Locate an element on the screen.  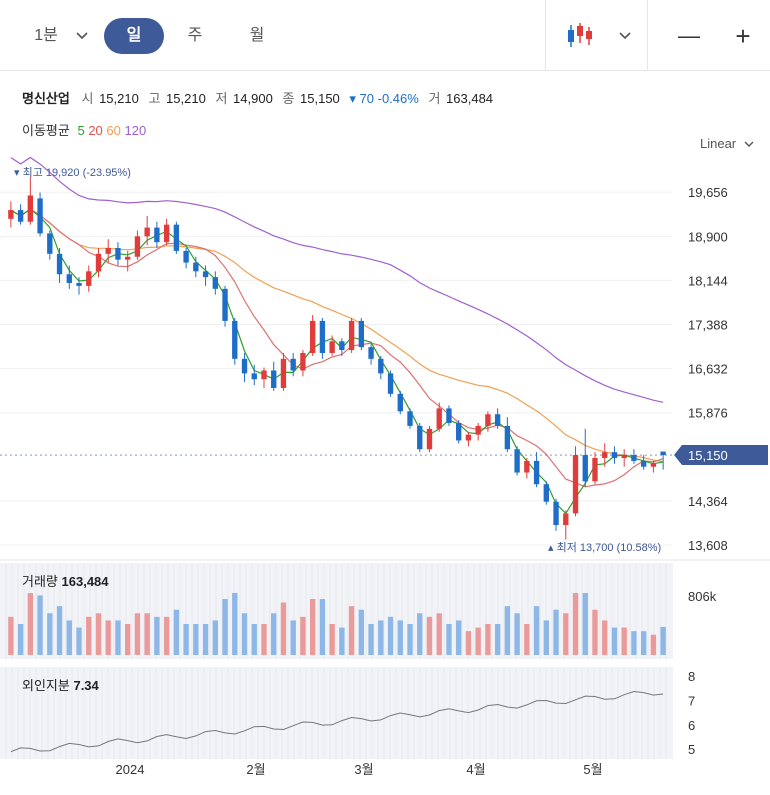
close-value: 15,150 is located at coordinates (320, 98).